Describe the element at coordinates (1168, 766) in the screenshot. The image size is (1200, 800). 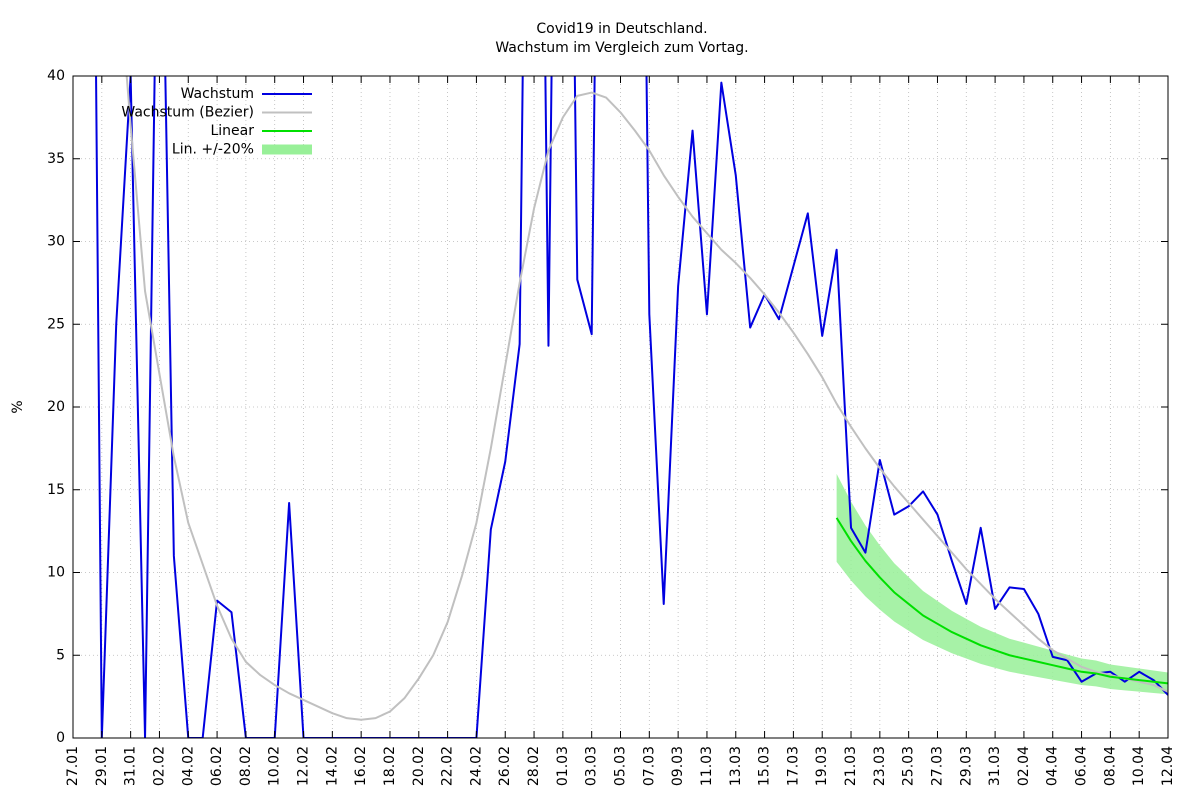
I see `x-tick-label: 12.04` at that location.